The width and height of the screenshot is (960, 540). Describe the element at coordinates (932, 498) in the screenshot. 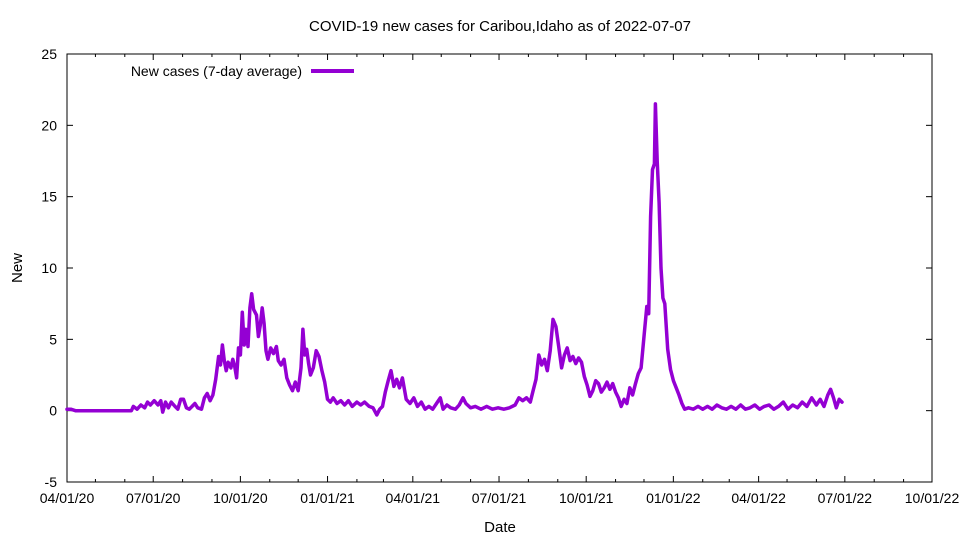

I see `x-tick-label: 10/01/22` at that location.